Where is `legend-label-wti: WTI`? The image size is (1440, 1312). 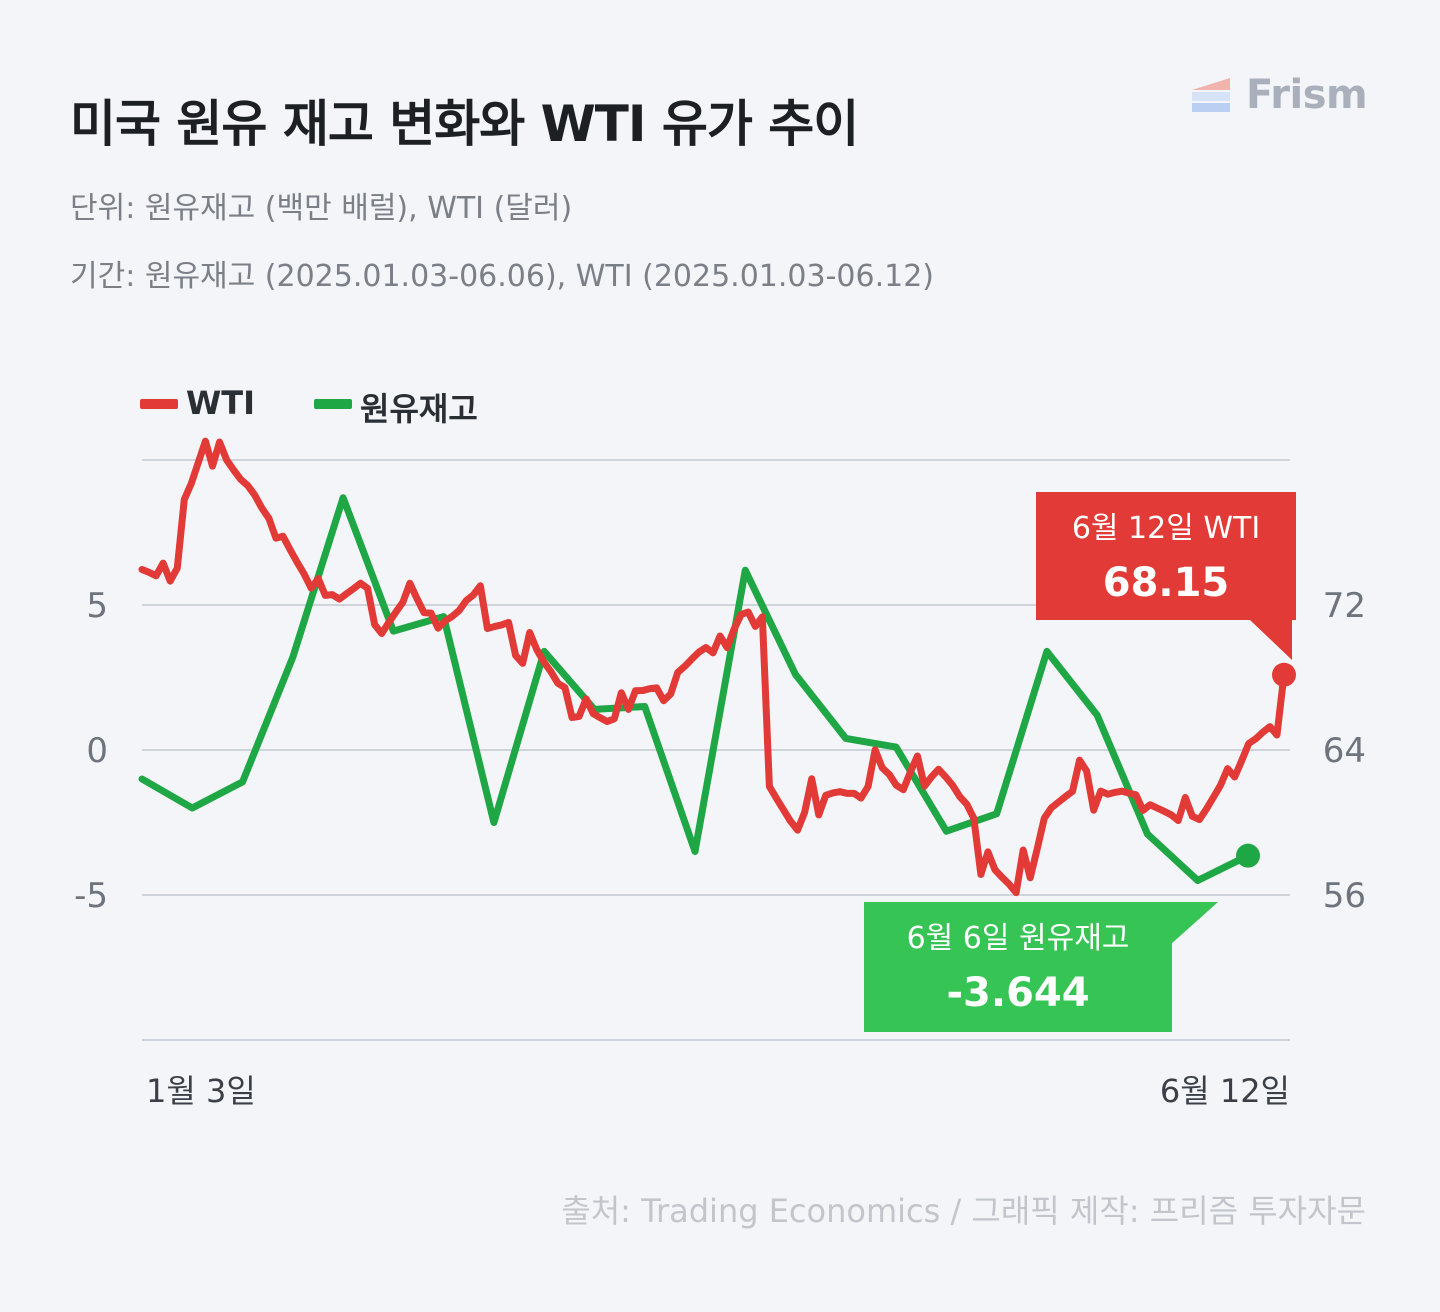 legend-label-wti: WTI is located at coordinates (221, 403).